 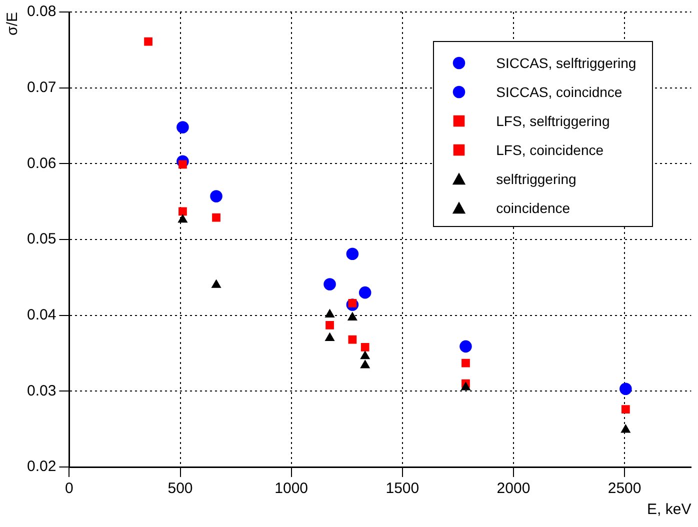 I want to click on y-axis-title: σ/E, so click(x=13, y=24).